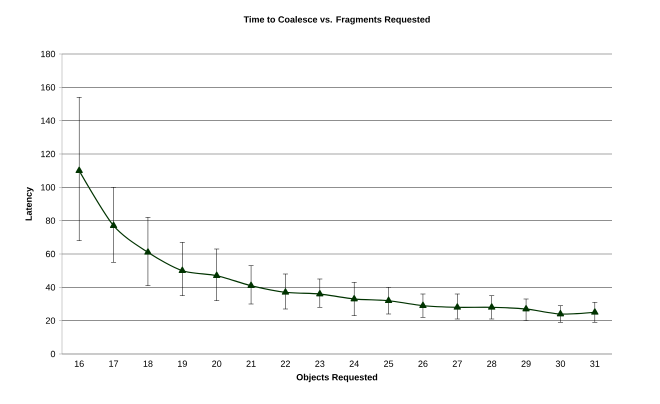 The image size is (660, 404). Describe the element at coordinates (319, 363) in the screenshot. I see `x-tick-label: 23` at that location.